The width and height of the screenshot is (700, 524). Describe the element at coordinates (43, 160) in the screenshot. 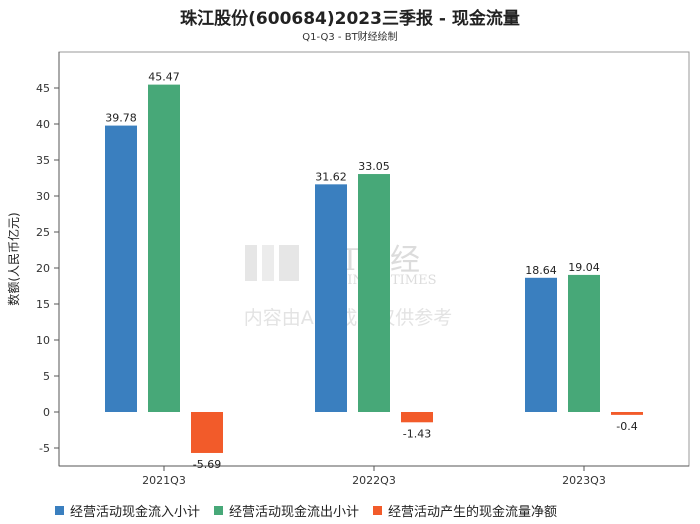

I see `y-tick-label: 35` at that location.